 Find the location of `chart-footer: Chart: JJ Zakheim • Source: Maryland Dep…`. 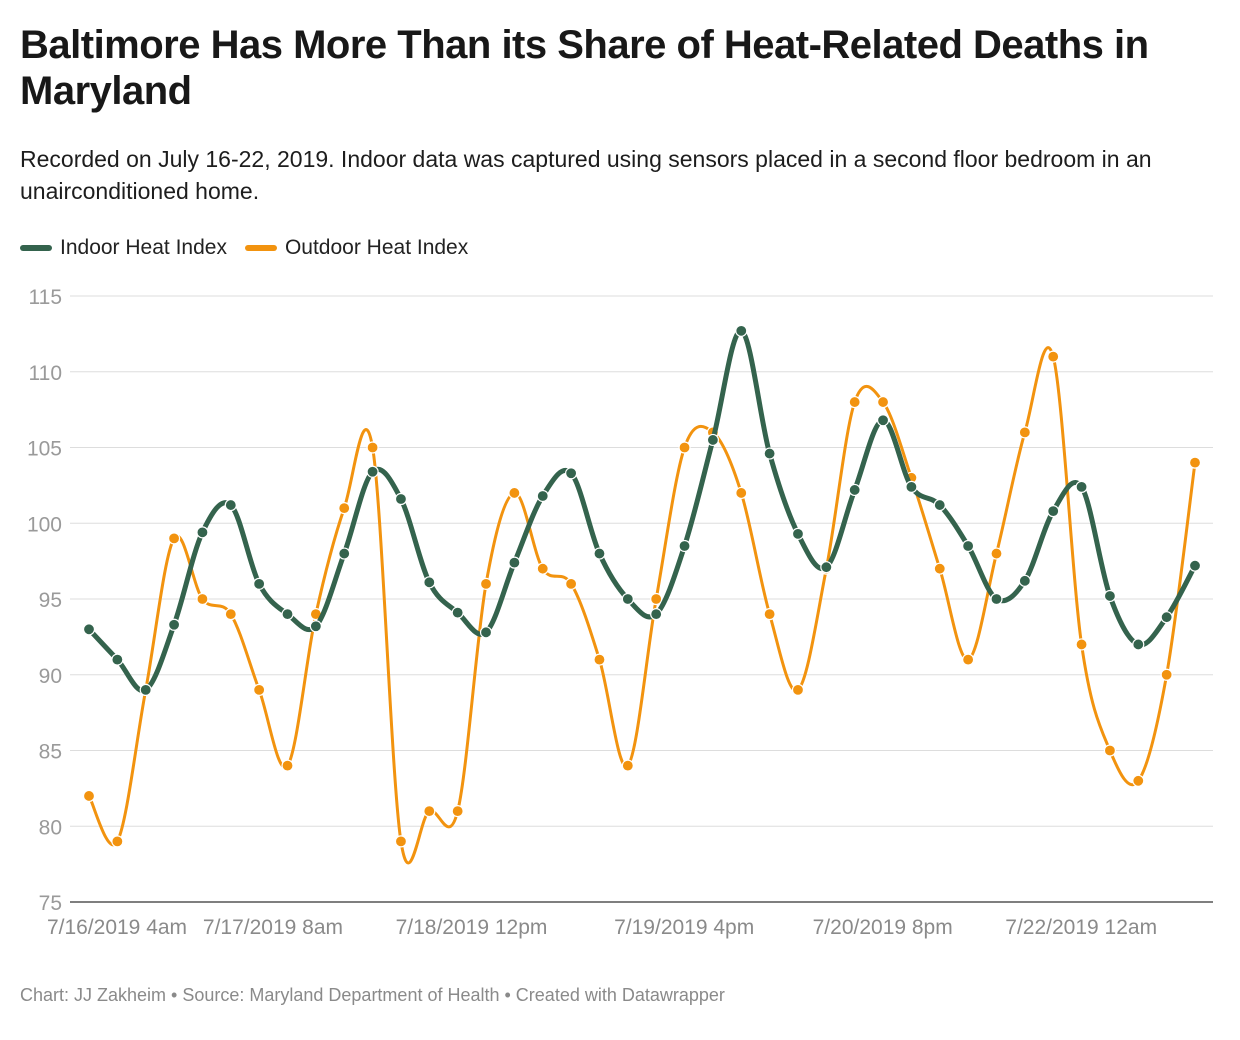

chart-footer: Chart: JJ Zakheim • Source: Maryland Dep… is located at coordinates (372, 995).